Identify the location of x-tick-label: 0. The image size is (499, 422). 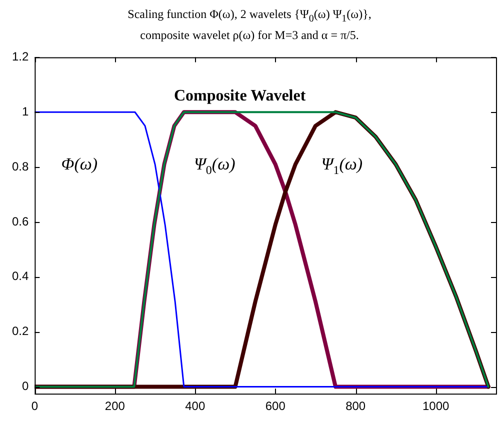
(34, 406).